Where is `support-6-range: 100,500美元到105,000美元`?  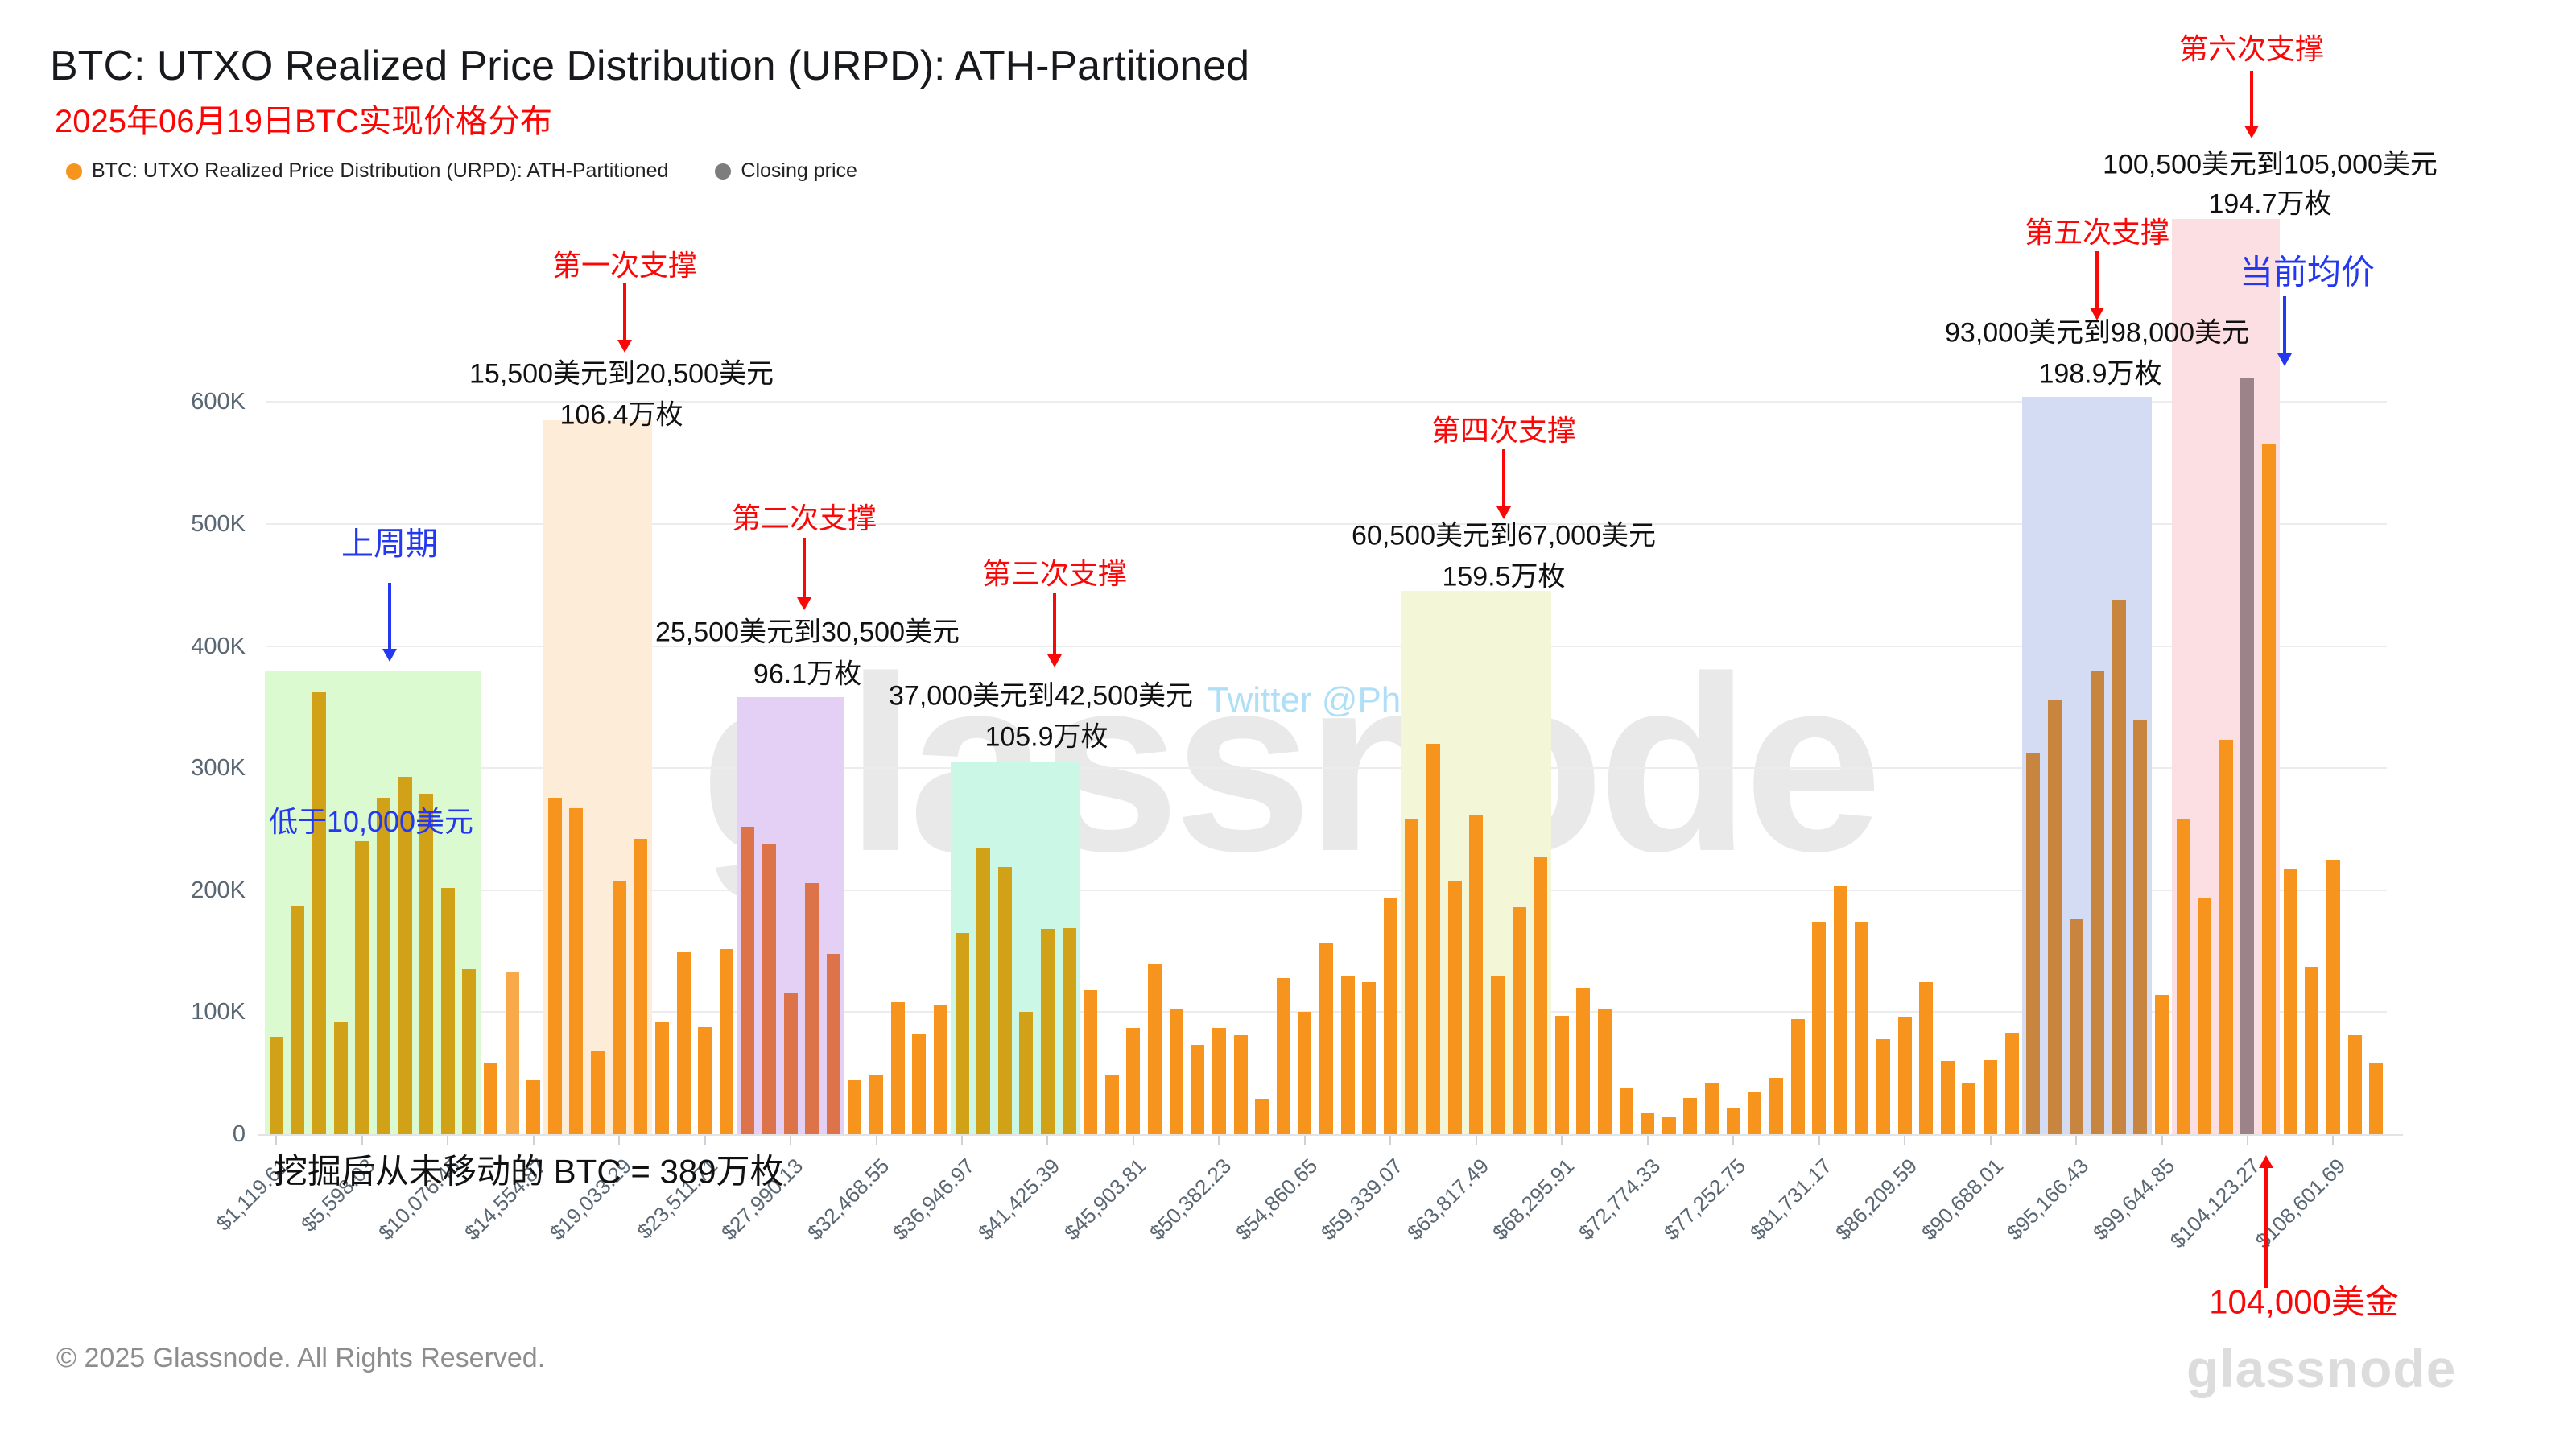 support-6-range: 100,500美元到105,000美元 is located at coordinates (2270, 164).